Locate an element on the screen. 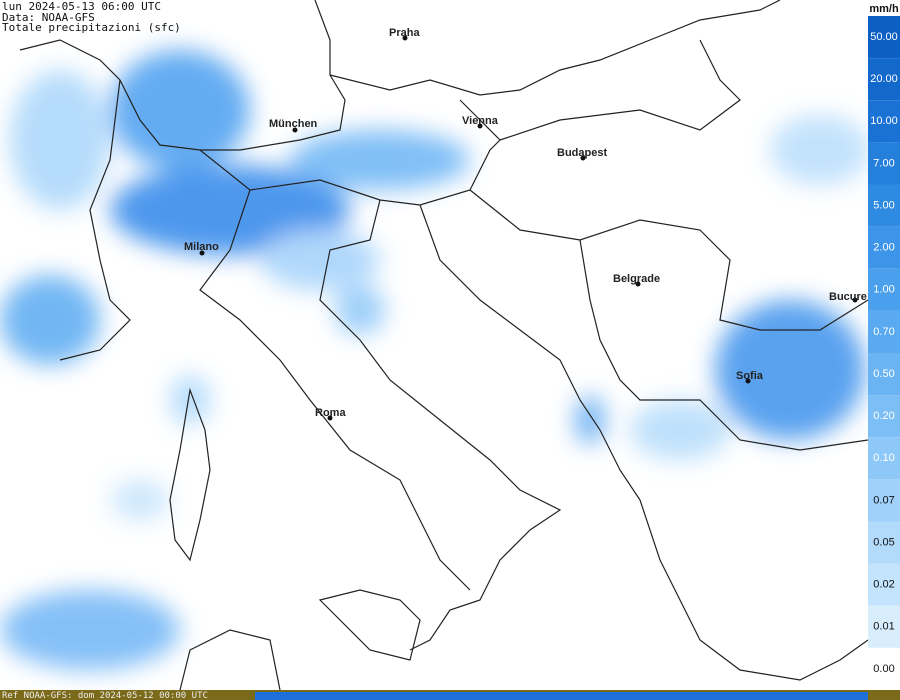 Image resolution: width=900 pixels, height=700 pixels. footer-ref: Ref NOAA-GFS: dom 2024-05-12 00:00 UTC is located at coordinates (105, 695).